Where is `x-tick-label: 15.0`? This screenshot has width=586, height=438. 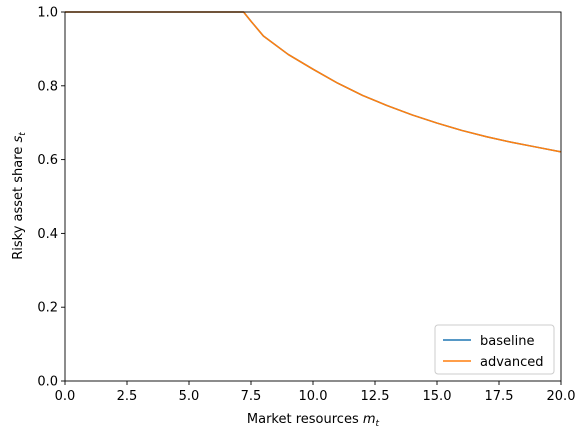
x-tick-label: 15.0 is located at coordinates (437, 396).